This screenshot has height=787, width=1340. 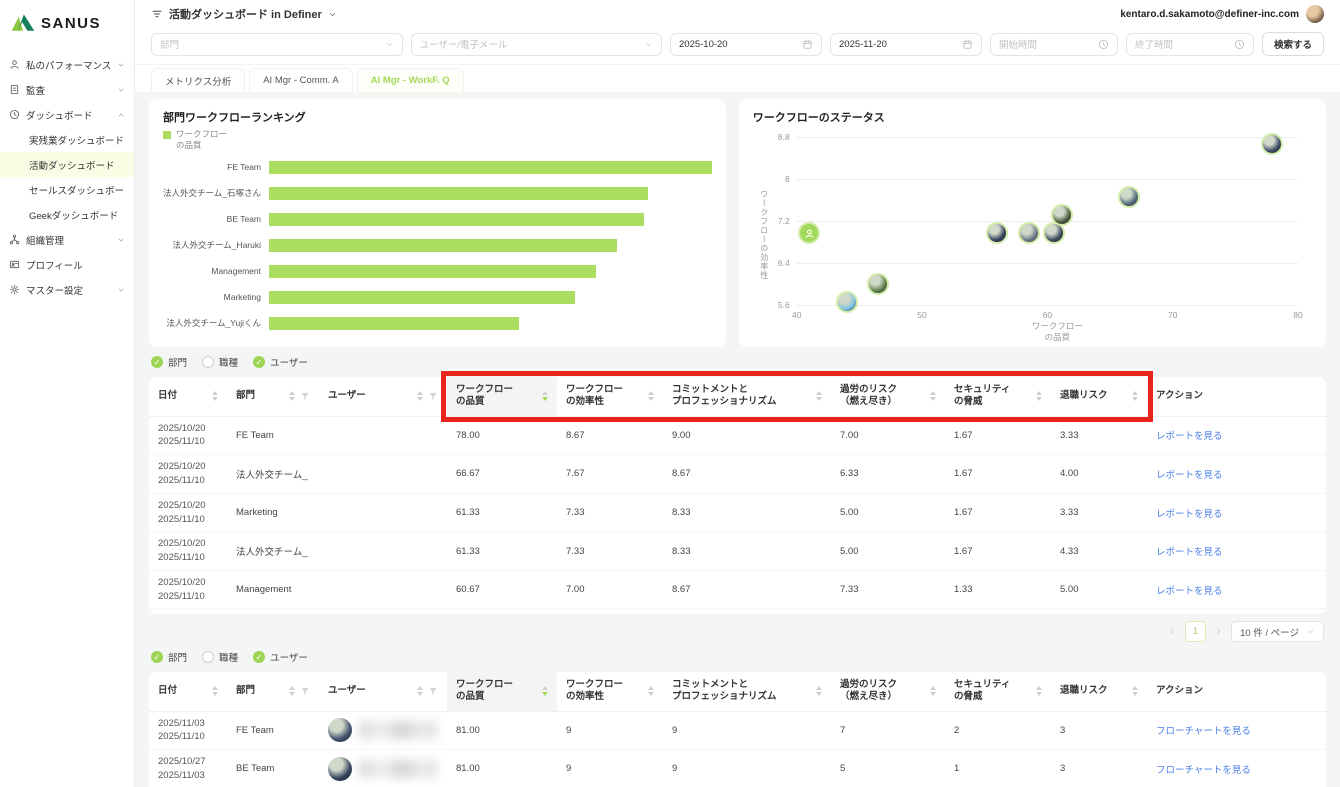 I want to click on tab-inactive: メトリクス分析, so click(x=198, y=80).